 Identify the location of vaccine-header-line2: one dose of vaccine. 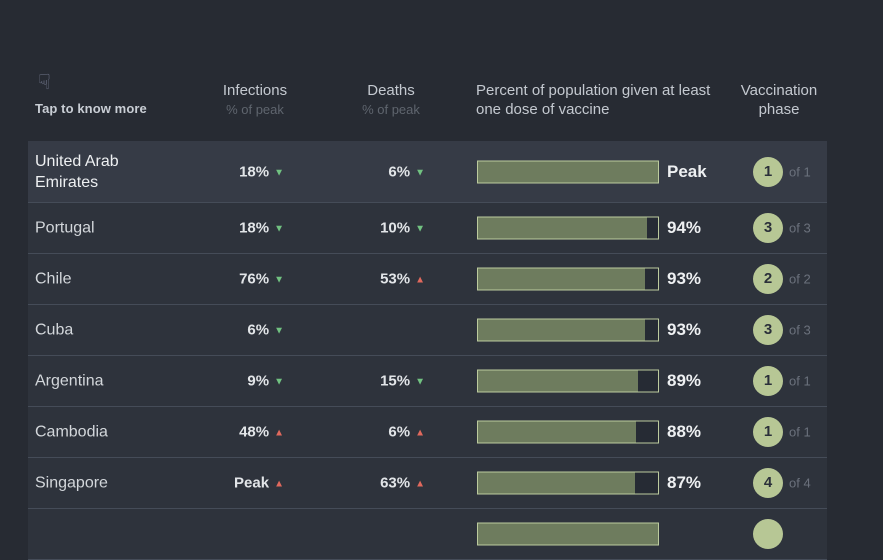
(543, 109).